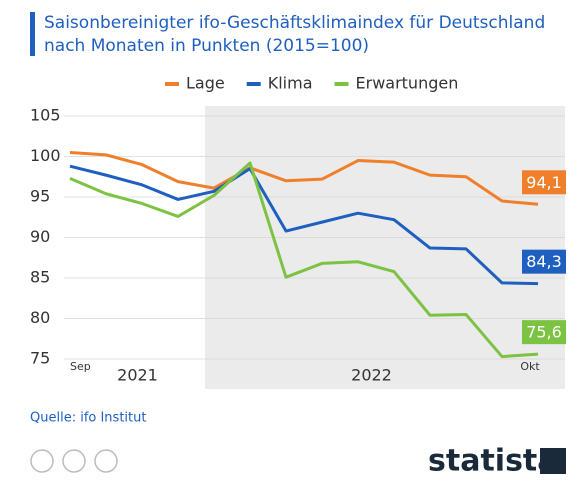 Image resolution: width=579 pixels, height=482 pixels. I want to click on y-tick-label: 105, so click(45, 115).